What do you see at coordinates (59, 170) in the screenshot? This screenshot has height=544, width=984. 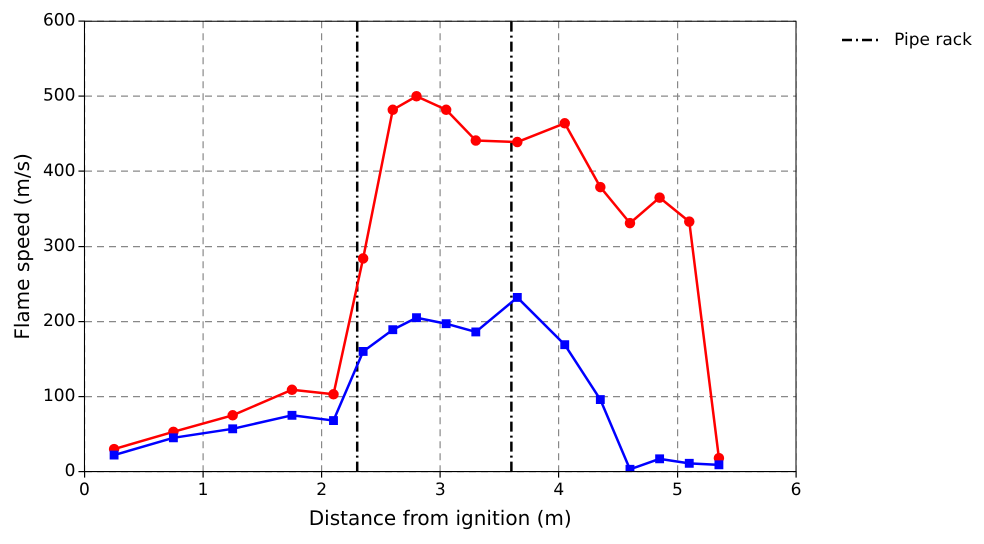 I see `y-tick-label: 400` at bounding box center [59, 170].